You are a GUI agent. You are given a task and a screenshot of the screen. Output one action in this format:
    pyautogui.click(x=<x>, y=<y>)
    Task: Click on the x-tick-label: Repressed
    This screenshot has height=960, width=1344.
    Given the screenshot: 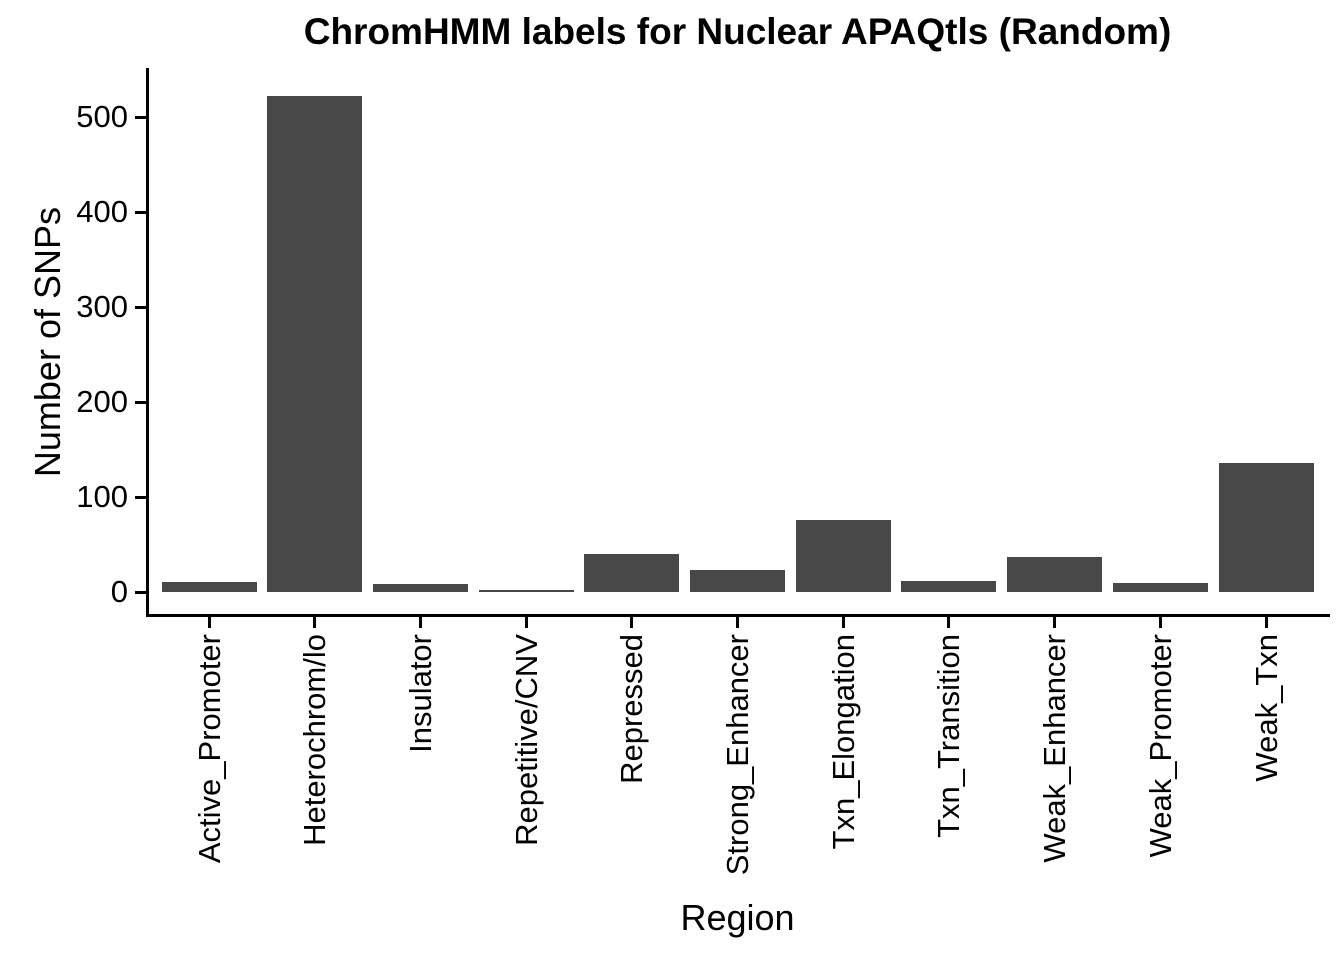 What is the action you would take?
    pyautogui.click(x=632, y=709)
    